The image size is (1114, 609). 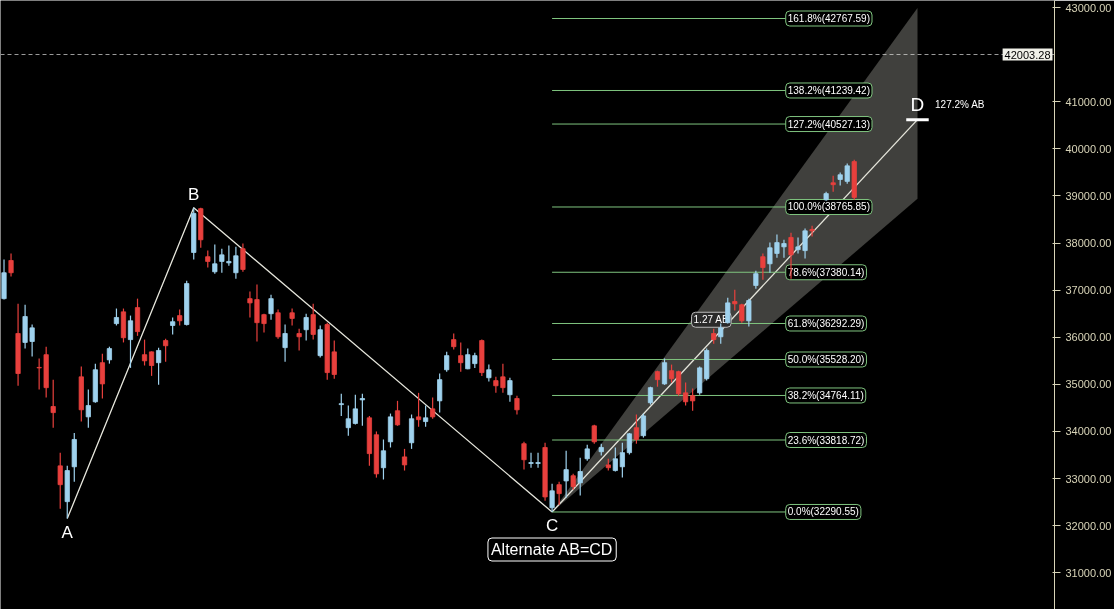 I want to click on y-tick-label: 43000.00, so click(x=1088, y=7).